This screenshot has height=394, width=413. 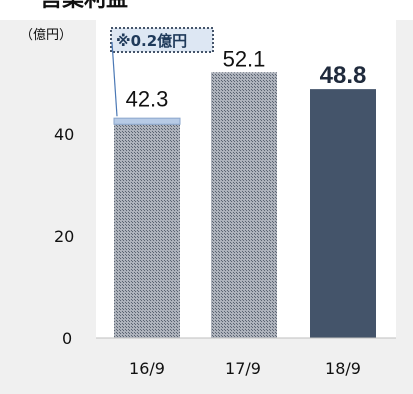 I want to click on annotation-box, so click(x=162, y=40).